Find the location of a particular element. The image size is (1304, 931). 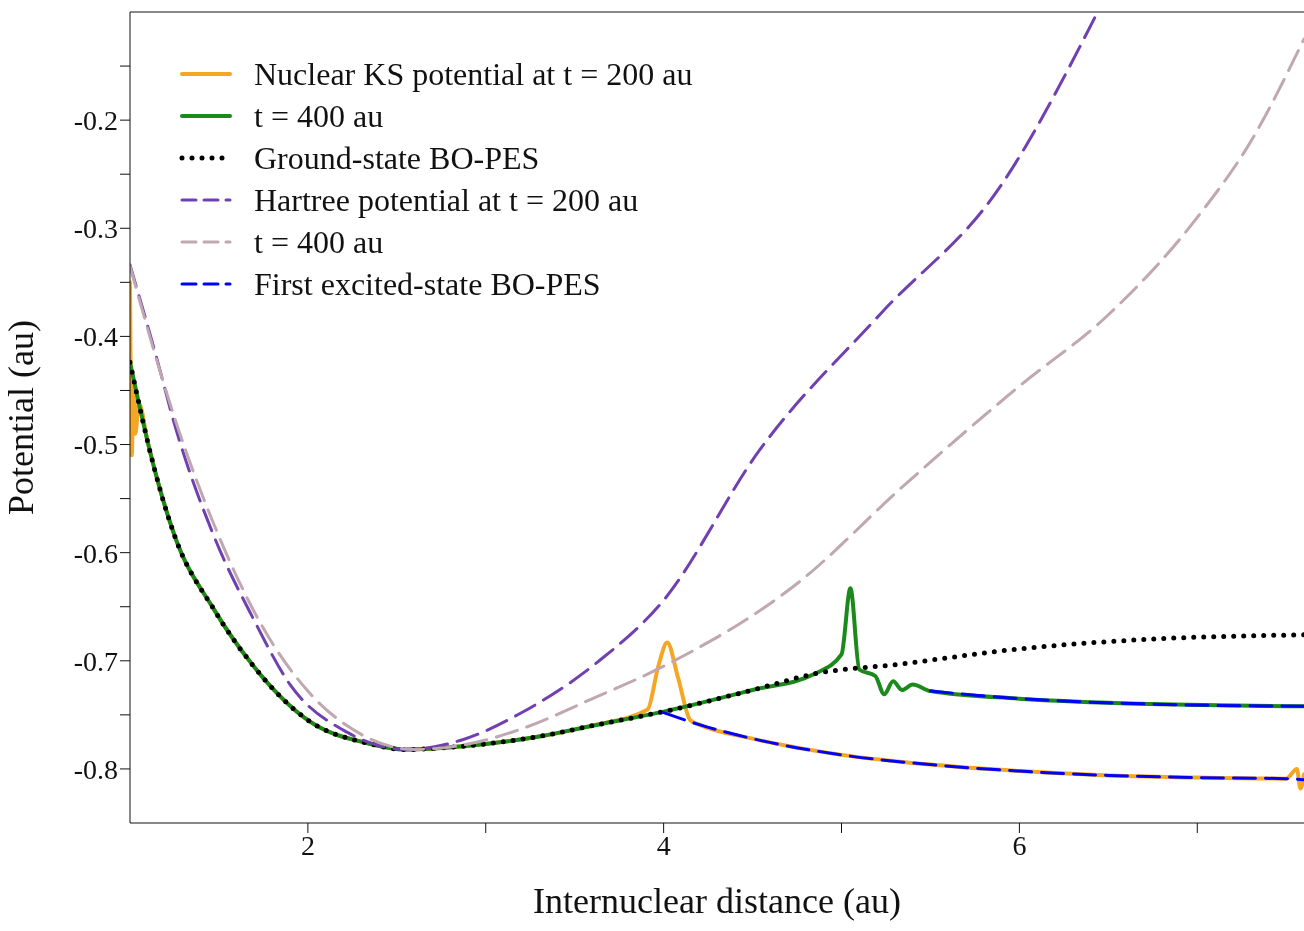

legend-label: First excited-state BO-PES is located at coordinates (427, 284).